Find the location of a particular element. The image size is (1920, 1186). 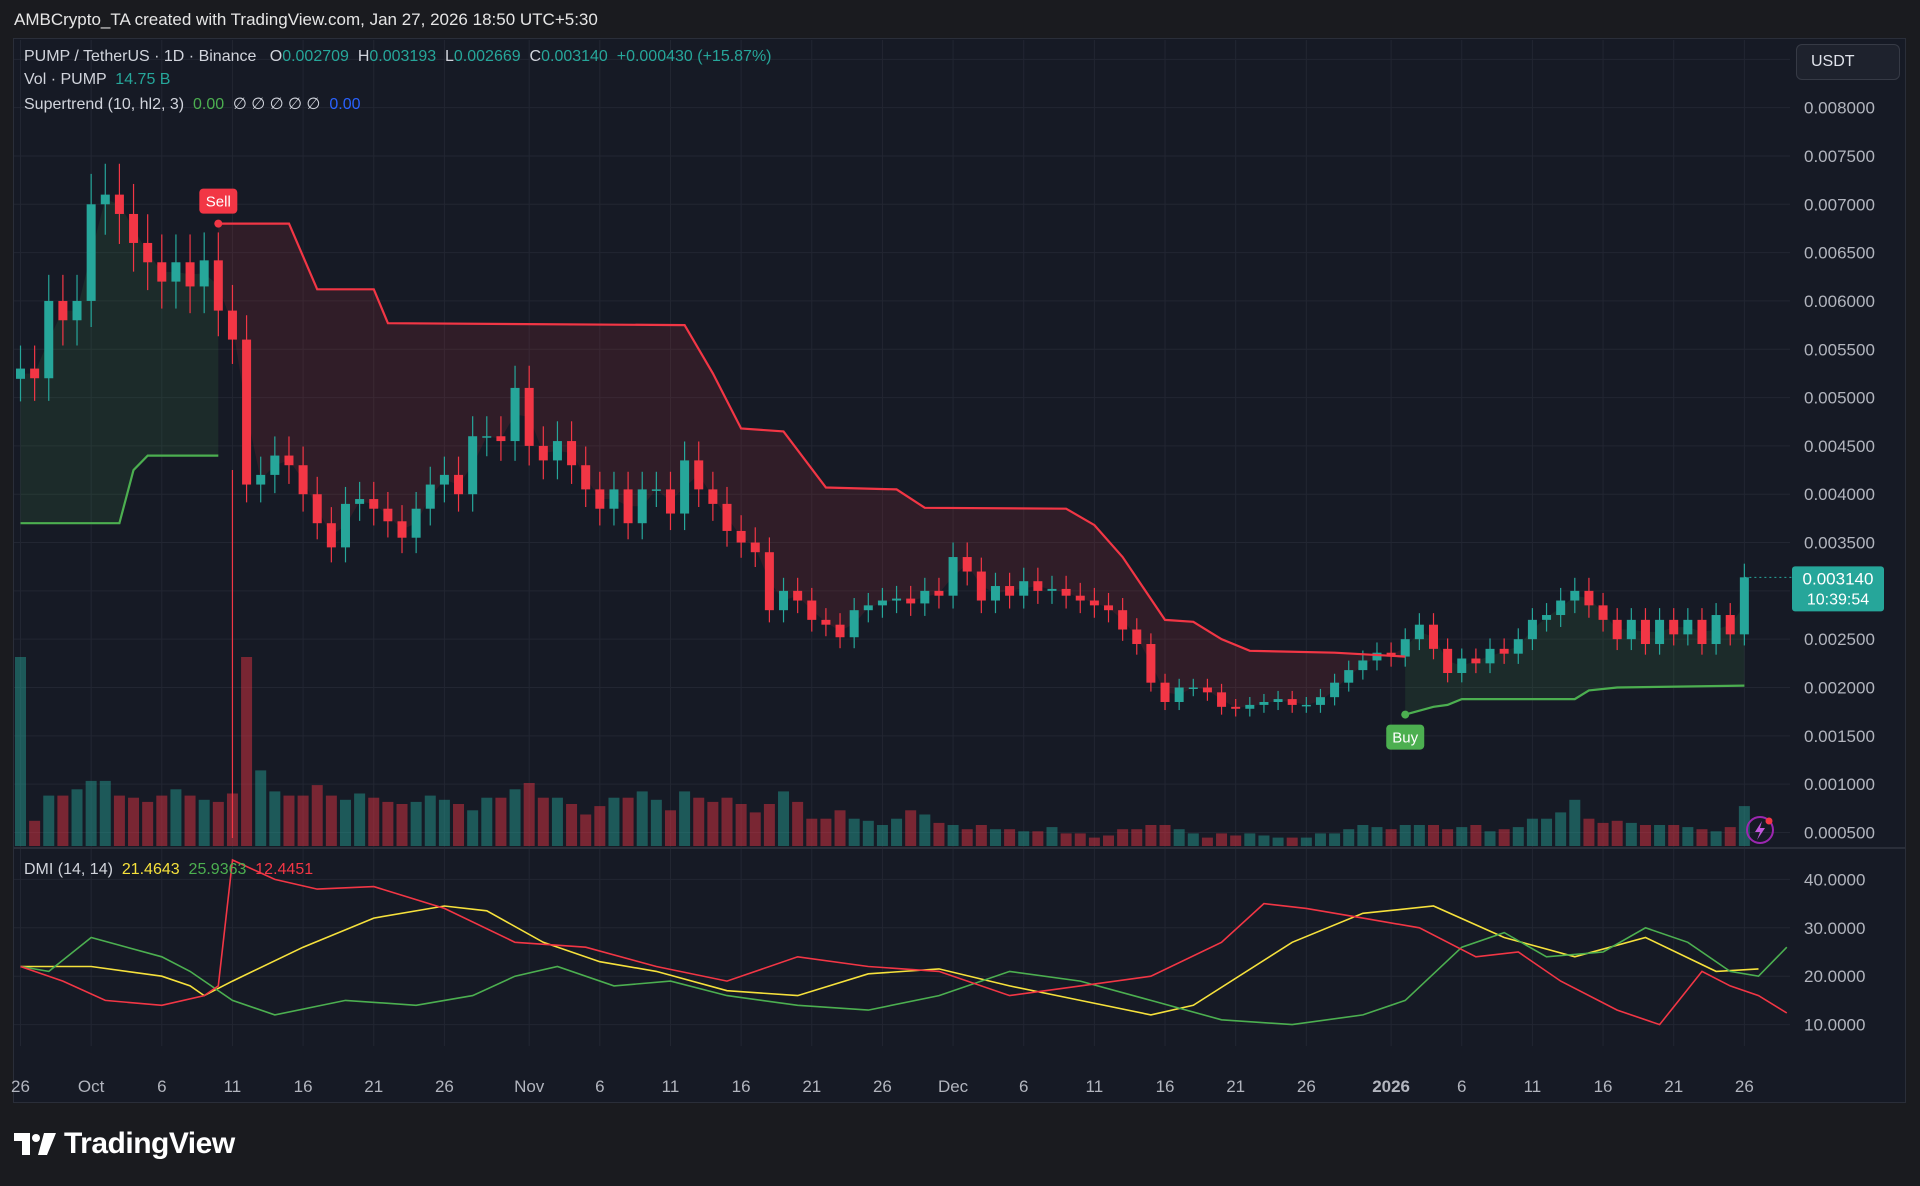

dmi-minus-value: 12.4451 is located at coordinates (284, 869).